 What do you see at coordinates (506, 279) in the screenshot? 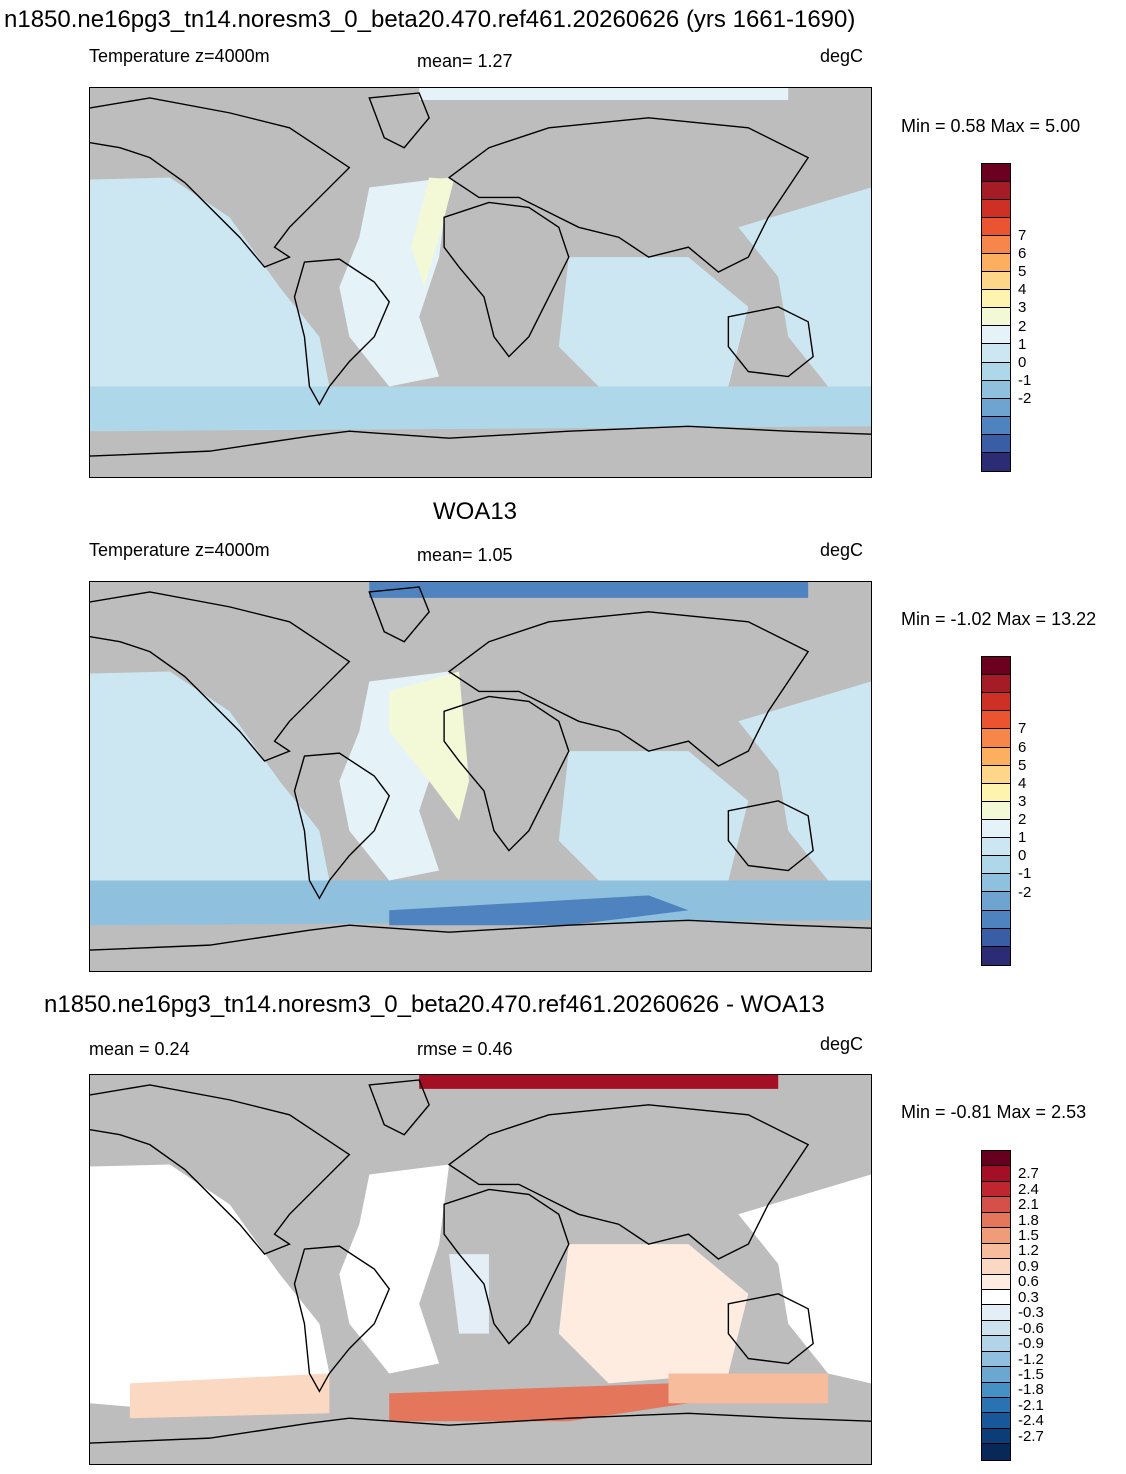
I see `coast-africa` at bounding box center [506, 279].